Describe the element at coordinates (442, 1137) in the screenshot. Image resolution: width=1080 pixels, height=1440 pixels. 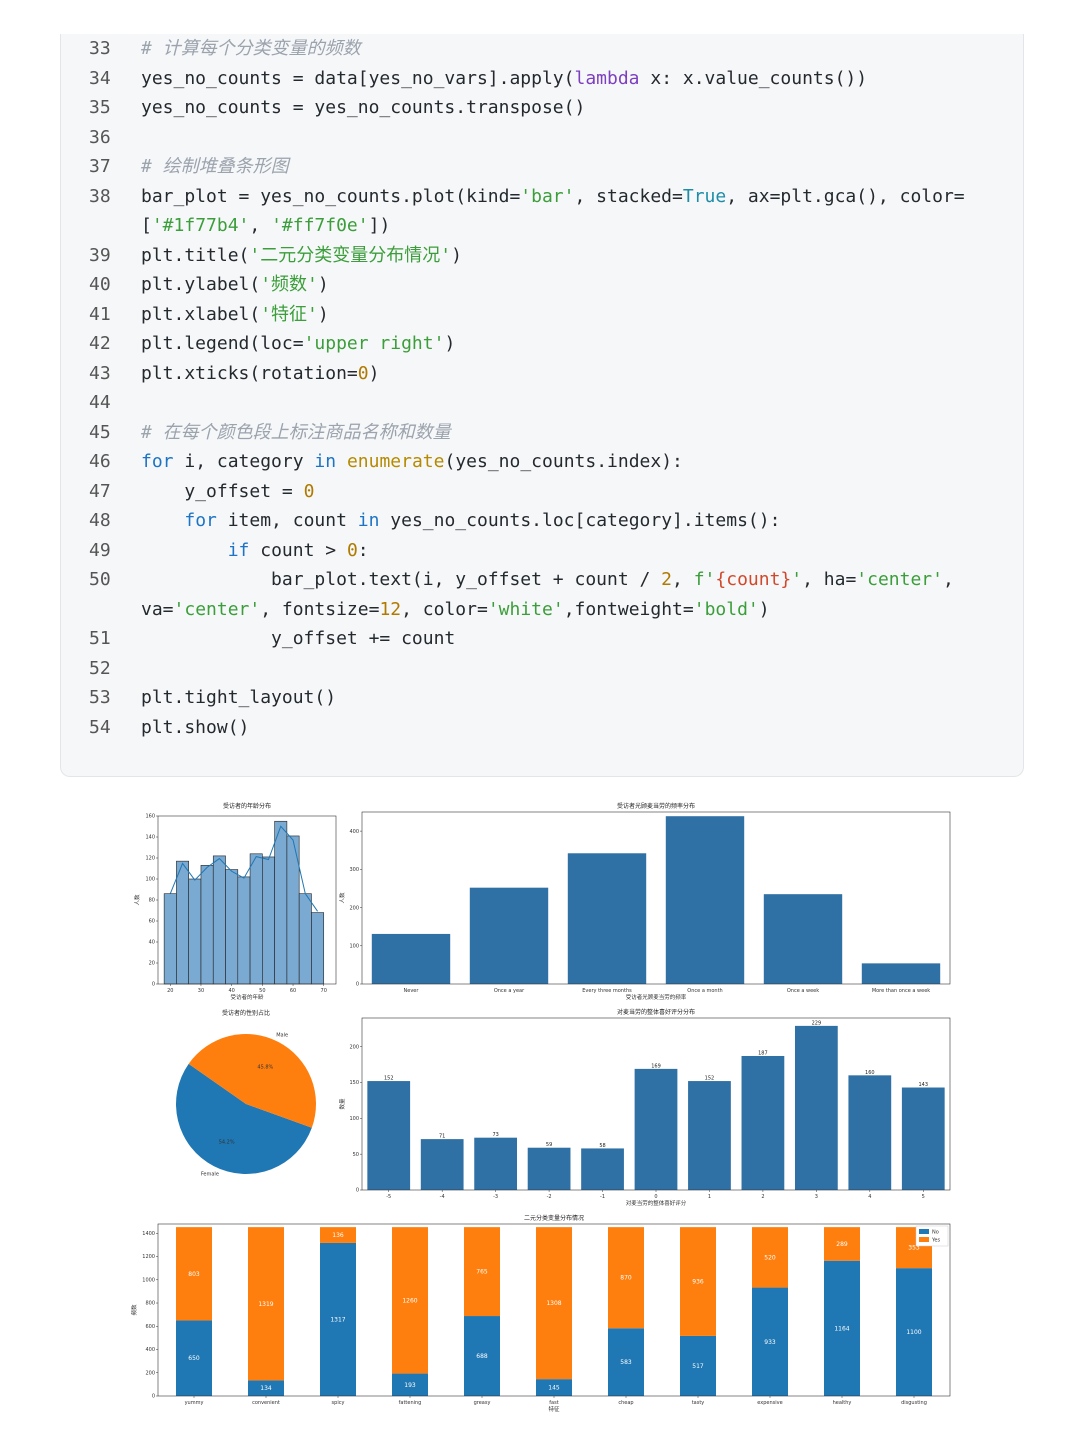
I see `bar-value-label: 71` at that location.